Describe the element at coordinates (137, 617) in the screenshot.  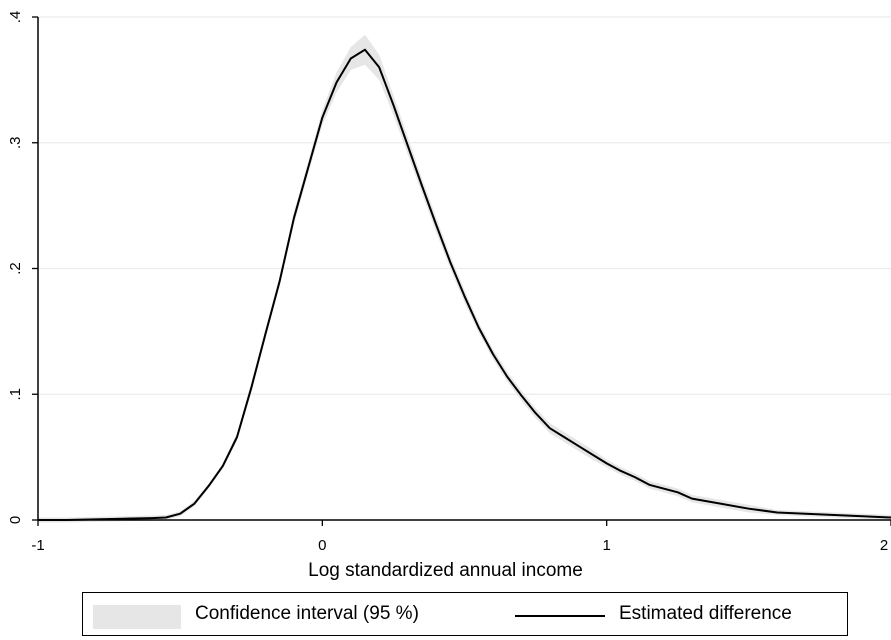
I see `legend-swatch-ci` at that location.